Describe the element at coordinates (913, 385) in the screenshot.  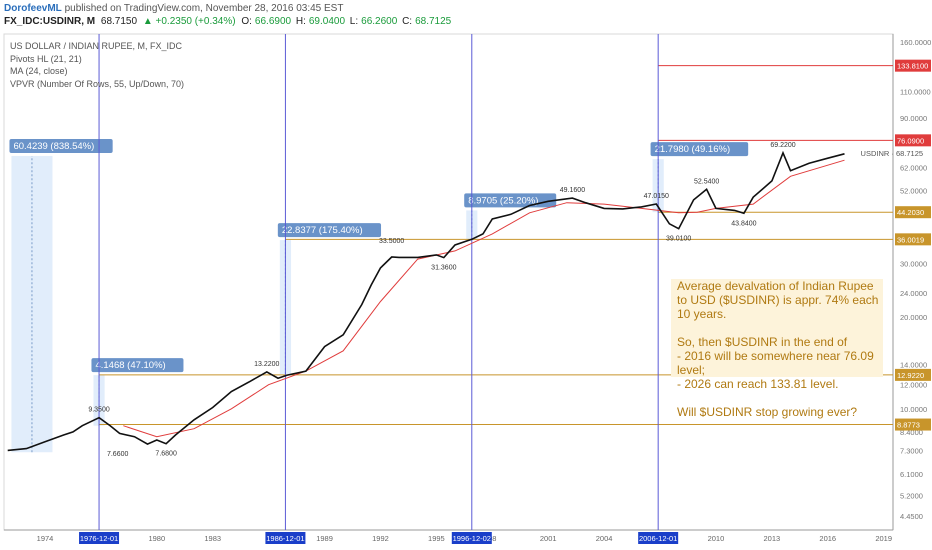
I see `y-tick-label: 12.0000` at that location.